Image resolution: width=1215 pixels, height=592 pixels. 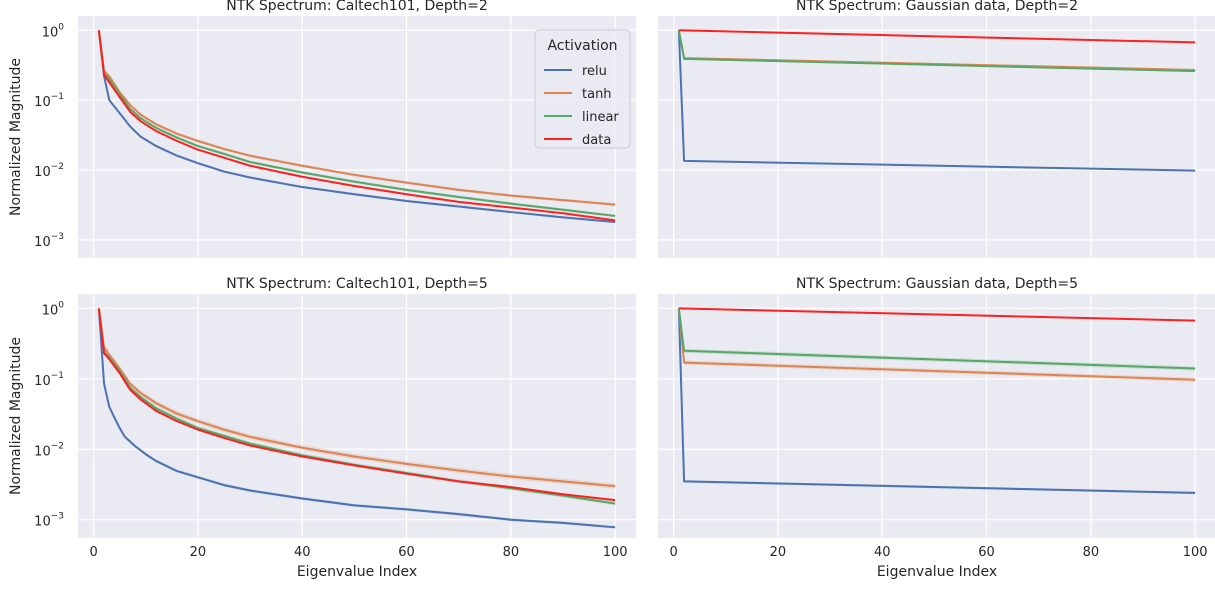 I want to click on subplot-title: NTK Spectrum: Gaussian data, Depth=5, so click(x=937, y=284).